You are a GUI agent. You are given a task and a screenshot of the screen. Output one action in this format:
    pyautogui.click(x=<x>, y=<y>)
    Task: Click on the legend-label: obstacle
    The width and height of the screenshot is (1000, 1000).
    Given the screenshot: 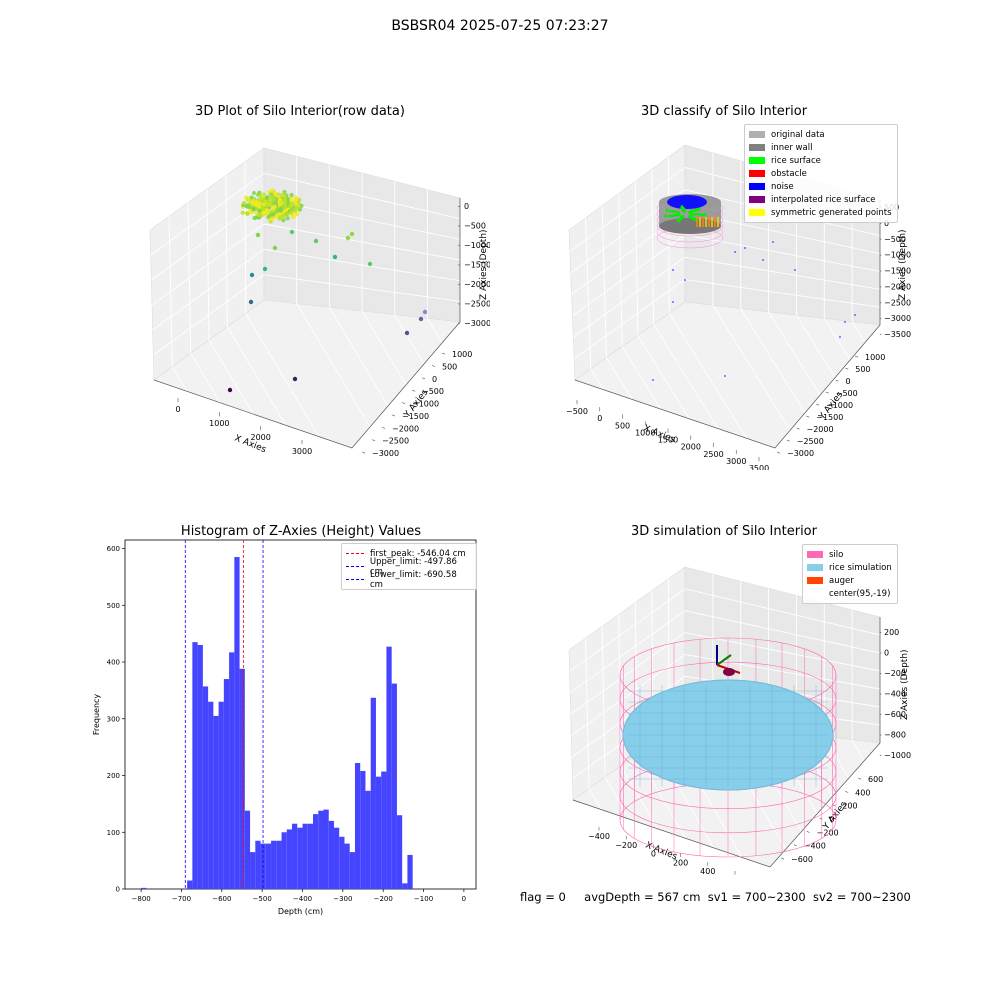 What is the action you would take?
    pyautogui.click(x=789, y=173)
    